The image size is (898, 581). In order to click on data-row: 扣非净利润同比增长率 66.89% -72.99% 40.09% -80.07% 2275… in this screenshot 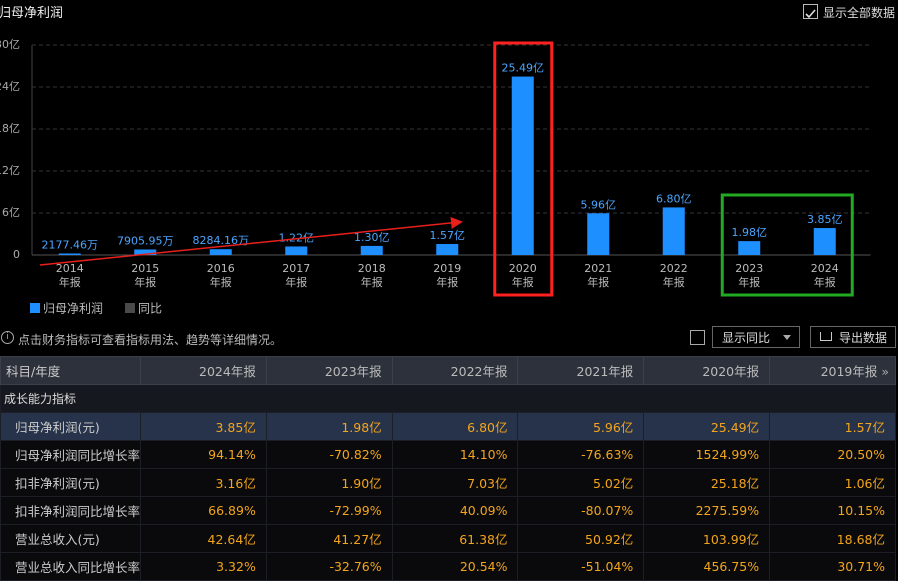, I will do `click(448, 510)`.